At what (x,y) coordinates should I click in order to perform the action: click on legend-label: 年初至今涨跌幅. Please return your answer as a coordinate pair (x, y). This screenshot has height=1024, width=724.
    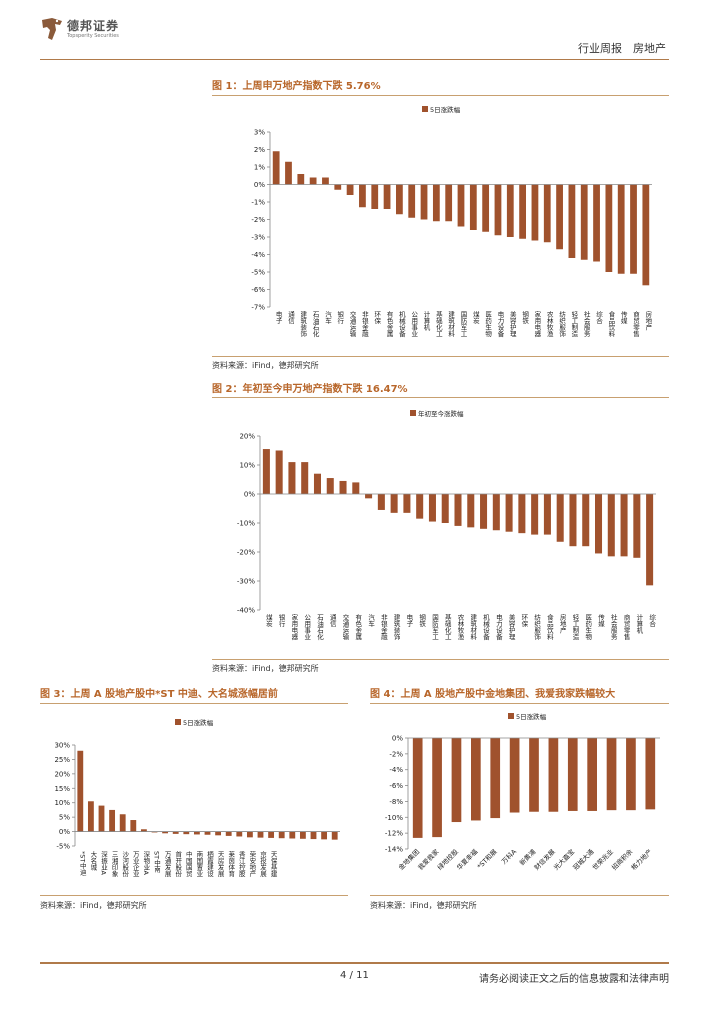
    Looking at the image, I should click on (441, 413).